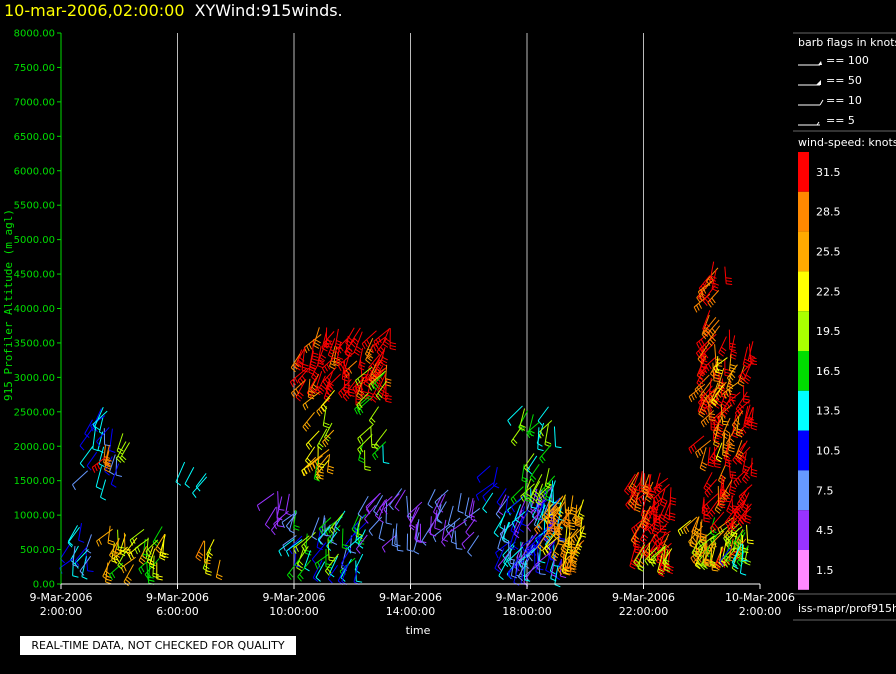  Describe the element at coordinates (844, 100) in the screenshot. I see `barb-legend-label: == 10` at that location.